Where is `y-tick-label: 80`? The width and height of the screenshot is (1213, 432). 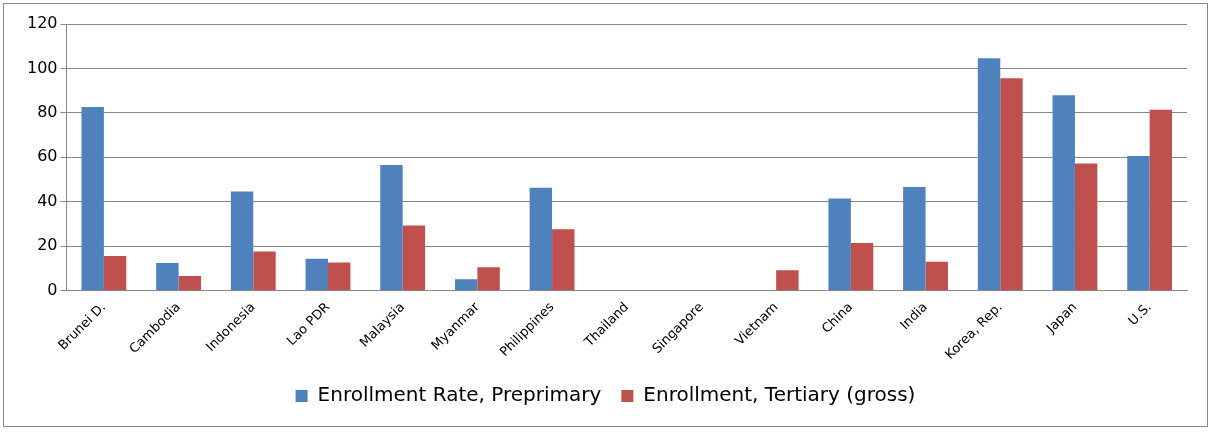
y-tick-label: 80 is located at coordinates (47, 112).